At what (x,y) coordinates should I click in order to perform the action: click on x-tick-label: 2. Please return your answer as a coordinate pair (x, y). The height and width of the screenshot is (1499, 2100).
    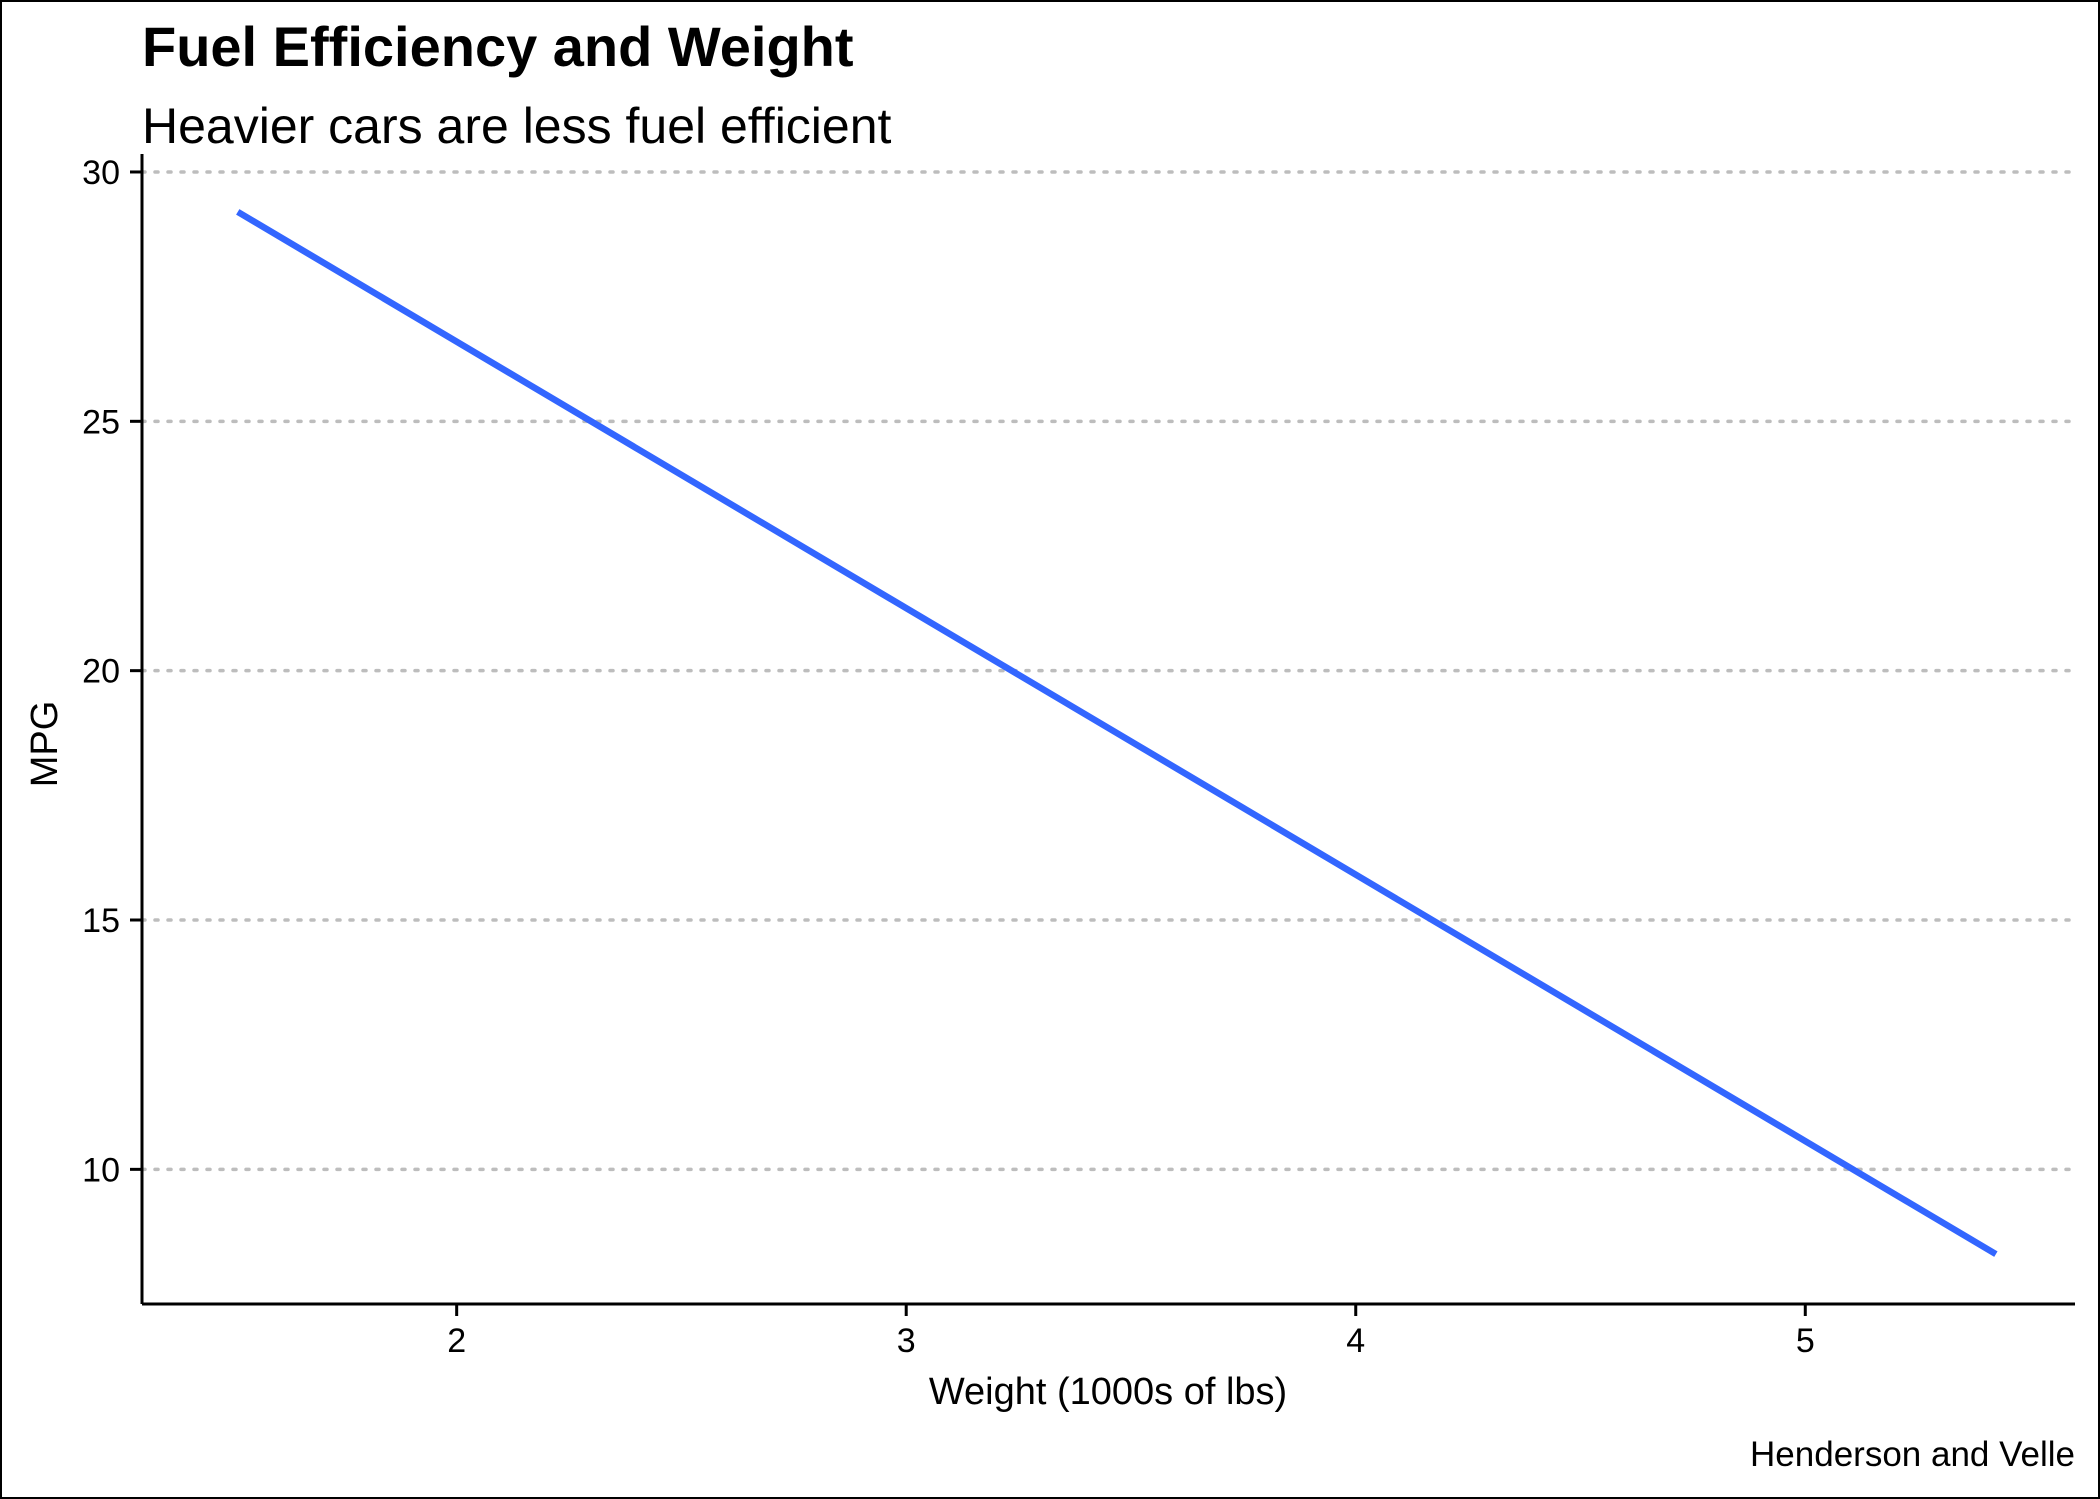
    Looking at the image, I should click on (456, 1341).